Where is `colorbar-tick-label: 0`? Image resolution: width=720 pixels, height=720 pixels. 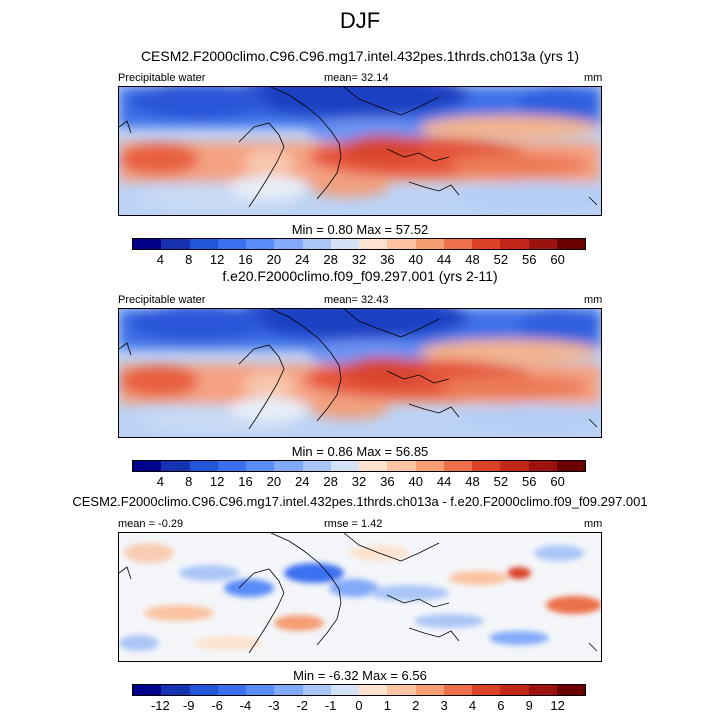 colorbar-tick-label: 0 is located at coordinates (359, 705).